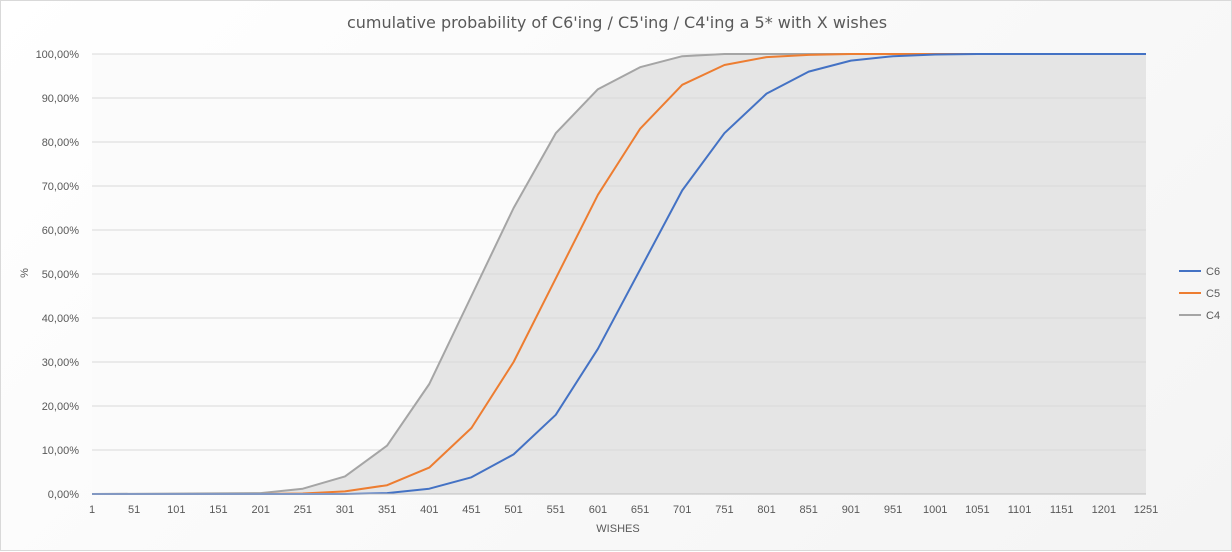  I want to click on x-tick-label: 451, so click(471, 510).